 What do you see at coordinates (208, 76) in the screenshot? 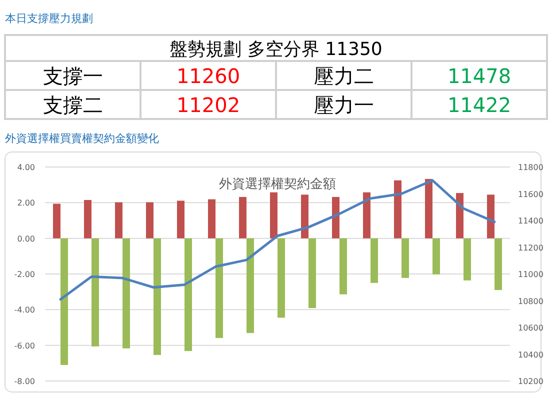
I see `text: 11260` at bounding box center [208, 76].